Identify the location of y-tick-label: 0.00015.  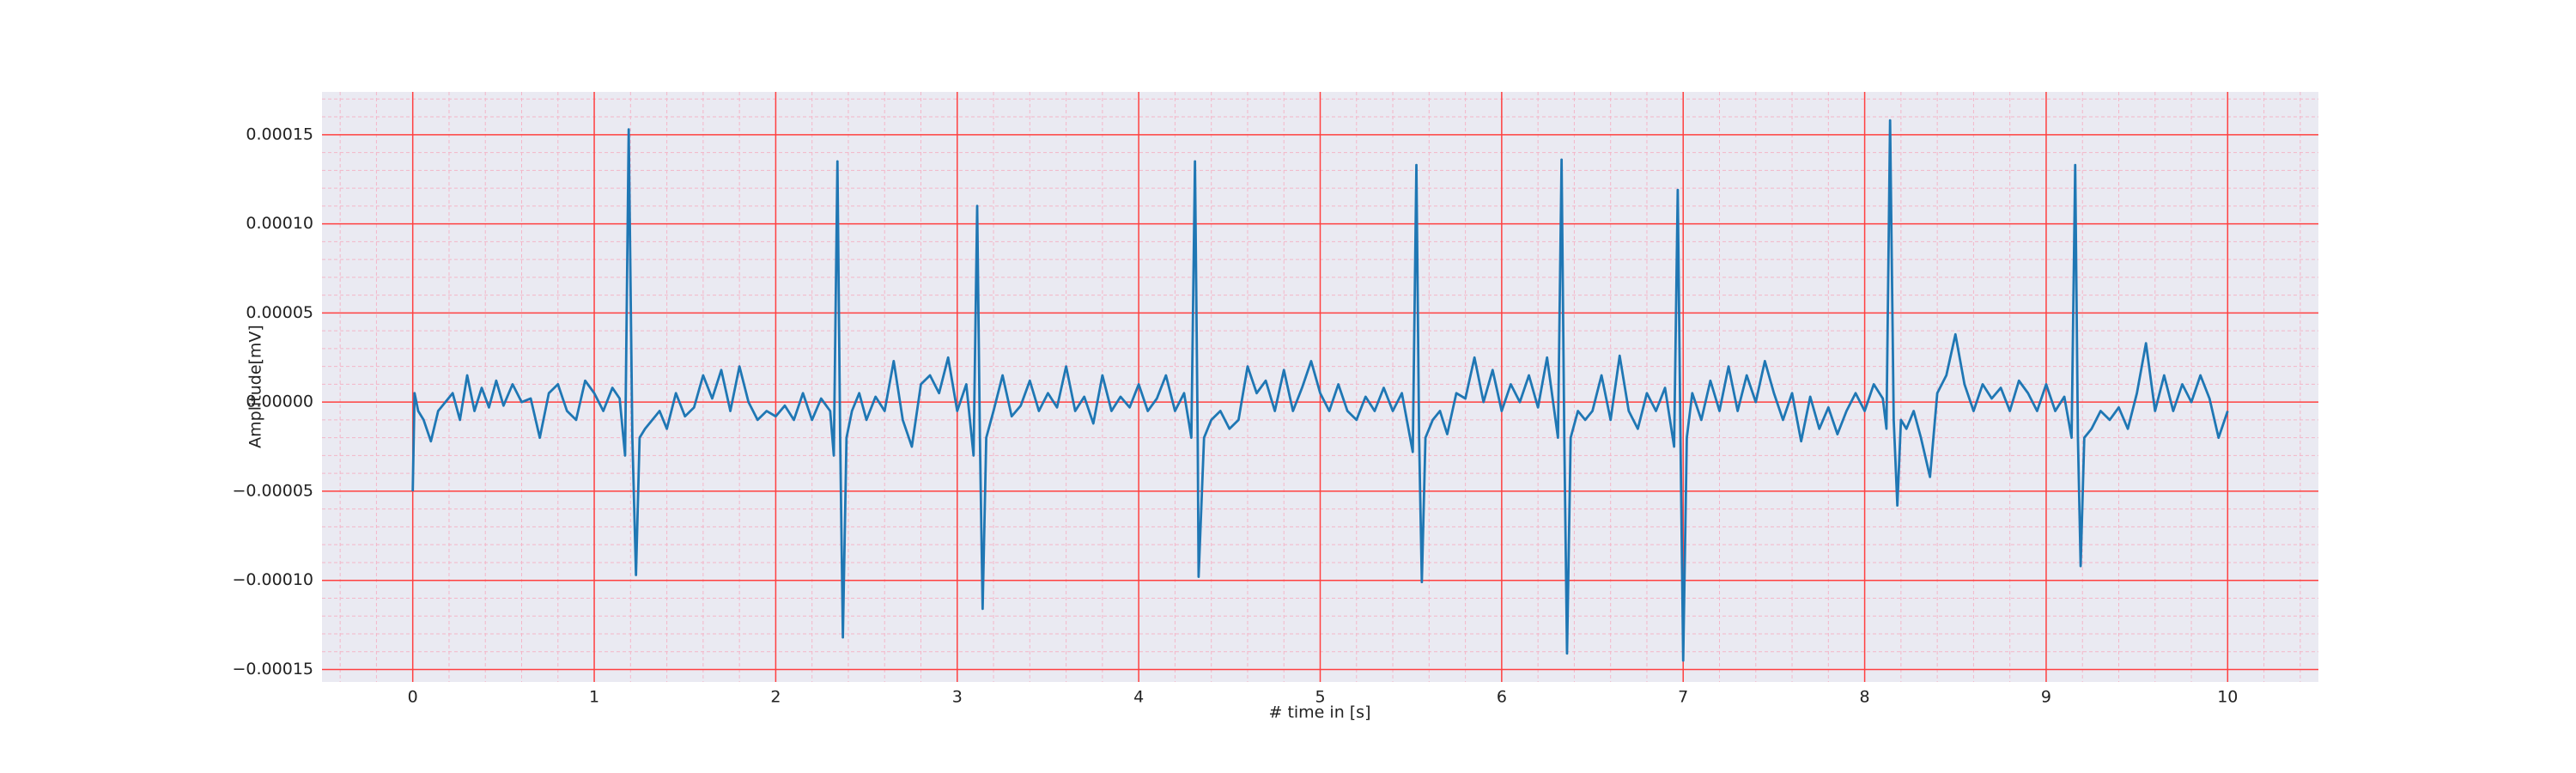
(280, 134).